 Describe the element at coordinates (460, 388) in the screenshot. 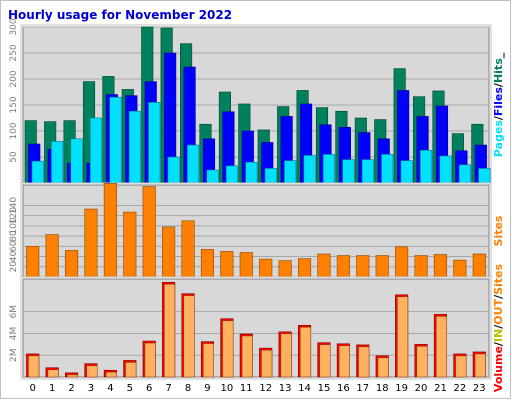

I see `x-tick-label: 22` at that location.